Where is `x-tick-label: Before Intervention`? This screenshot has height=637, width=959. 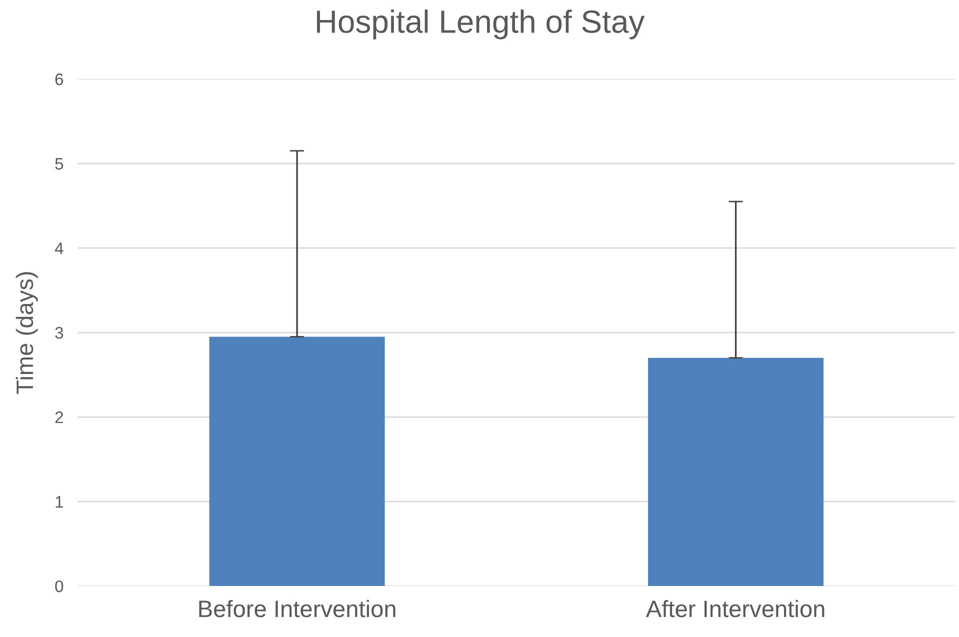
x-tick-label: Before Intervention is located at coordinates (297, 609).